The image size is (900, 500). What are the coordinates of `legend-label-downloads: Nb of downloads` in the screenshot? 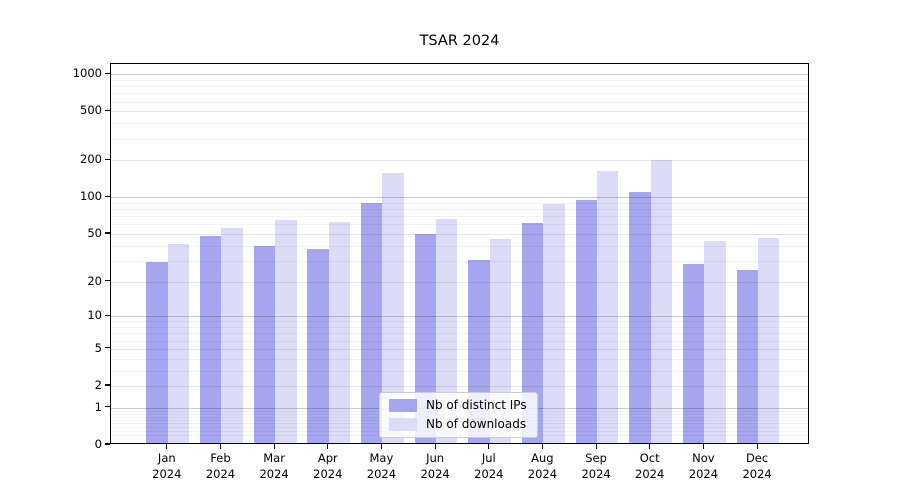 It's located at (476, 424).